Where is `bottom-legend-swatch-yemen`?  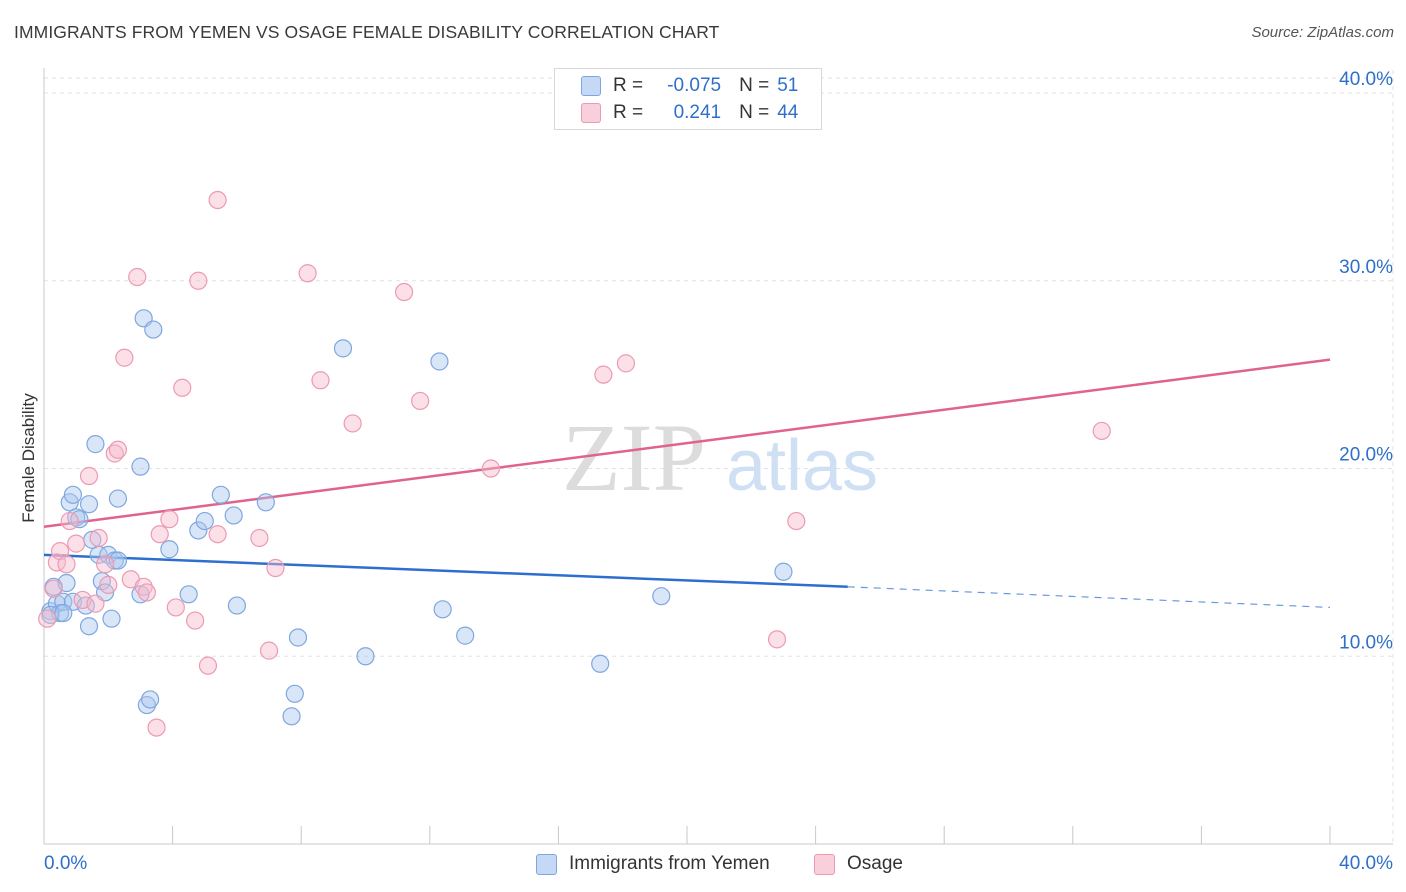
bottom-legend-swatch-yemen is located at coordinates (546, 864).